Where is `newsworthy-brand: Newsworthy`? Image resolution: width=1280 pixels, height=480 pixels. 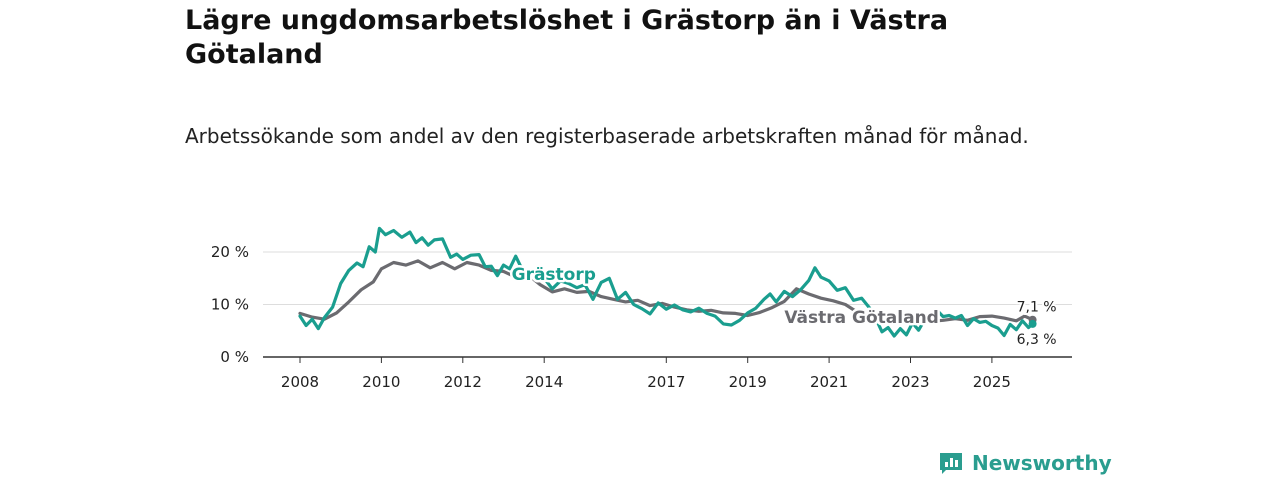
newsworthy-brand: Newsworthy is located at coordinates (1025, 463).